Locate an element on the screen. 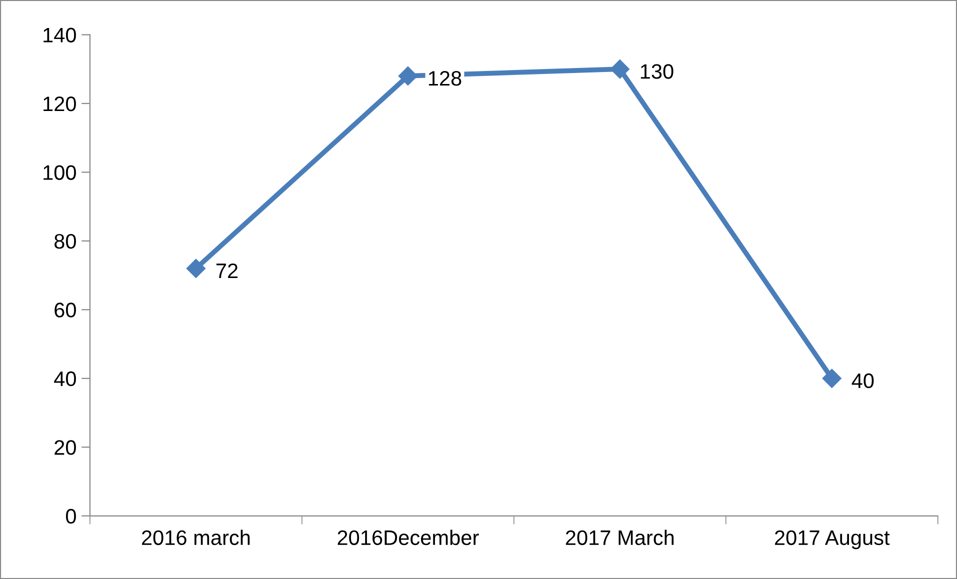 This screenshot has height=579, width=957. x-tick-label: 2017 March is located at coordinates (620, 538).